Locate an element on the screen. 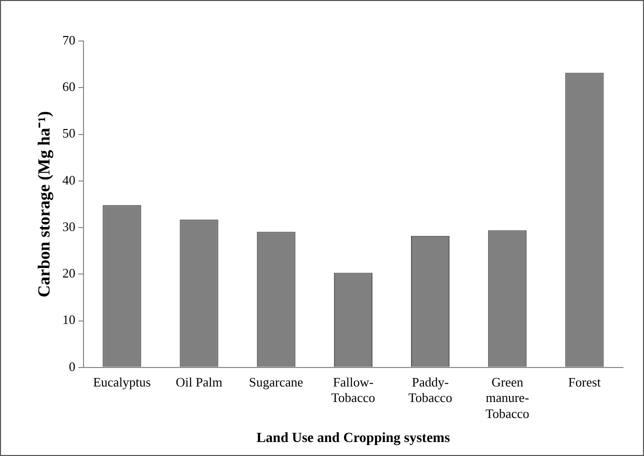 The height and width of the screenshot is (456, 644). x-tick-label: Forest is located at coordinates (585, 382).